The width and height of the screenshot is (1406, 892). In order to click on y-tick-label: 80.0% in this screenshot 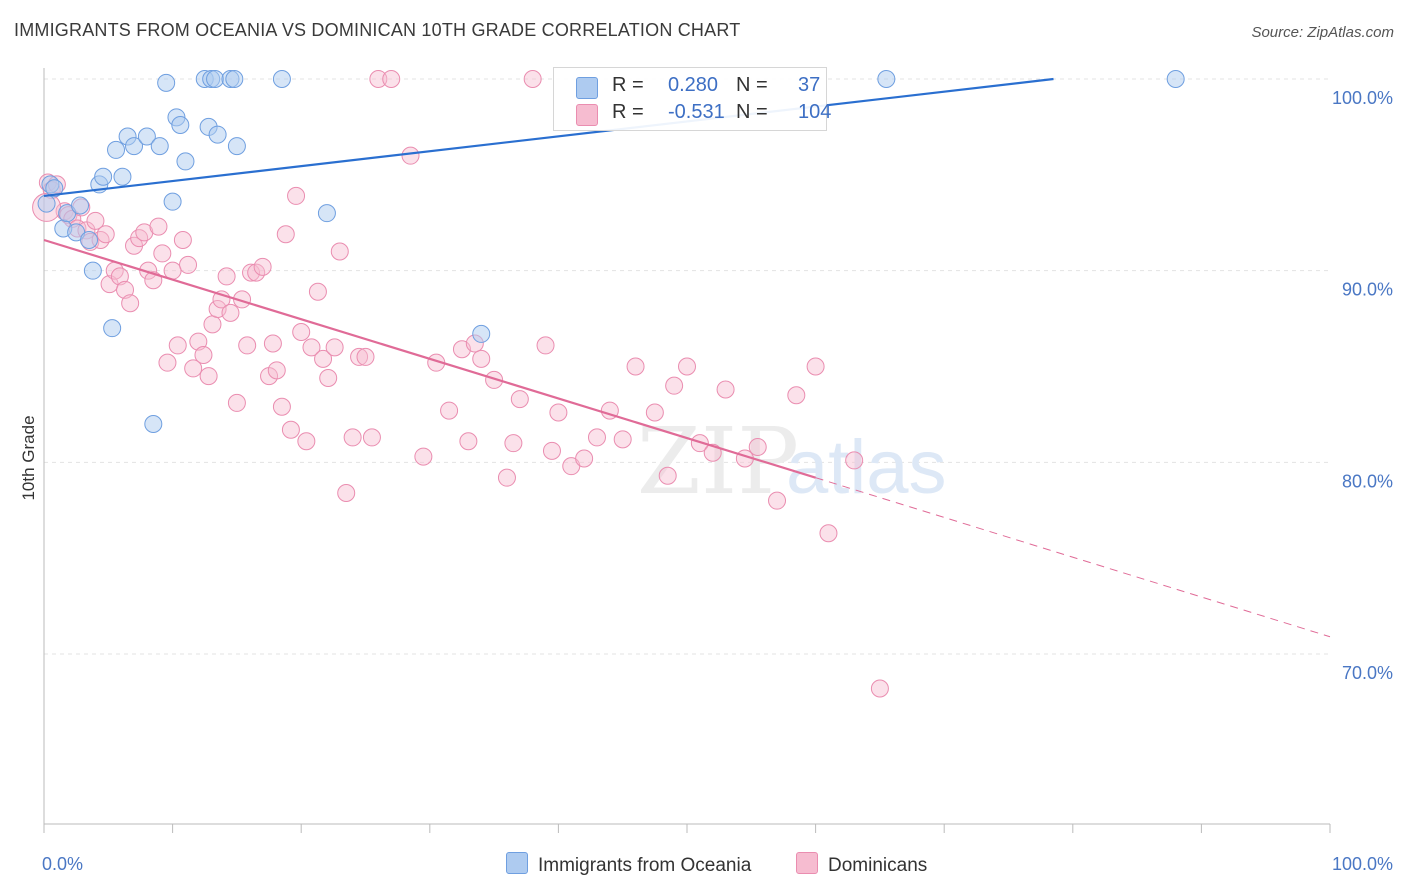, I will do `click(1367, 481)`.